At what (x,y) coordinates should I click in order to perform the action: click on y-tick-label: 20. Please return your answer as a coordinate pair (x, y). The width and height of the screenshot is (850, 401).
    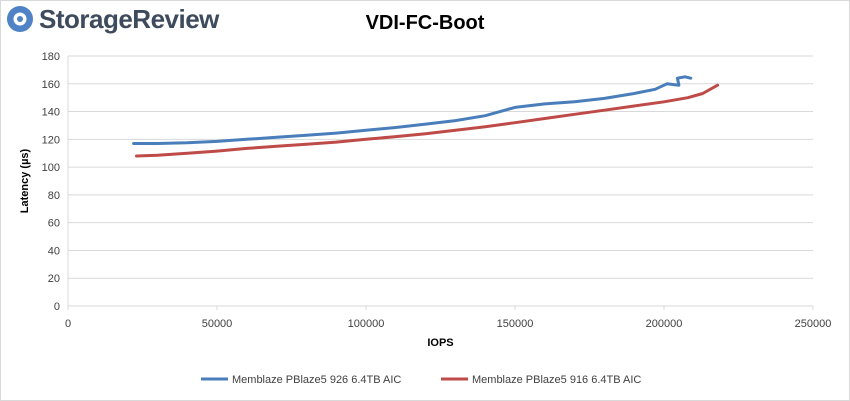
    Looking at the image, I should click on (54, 279).